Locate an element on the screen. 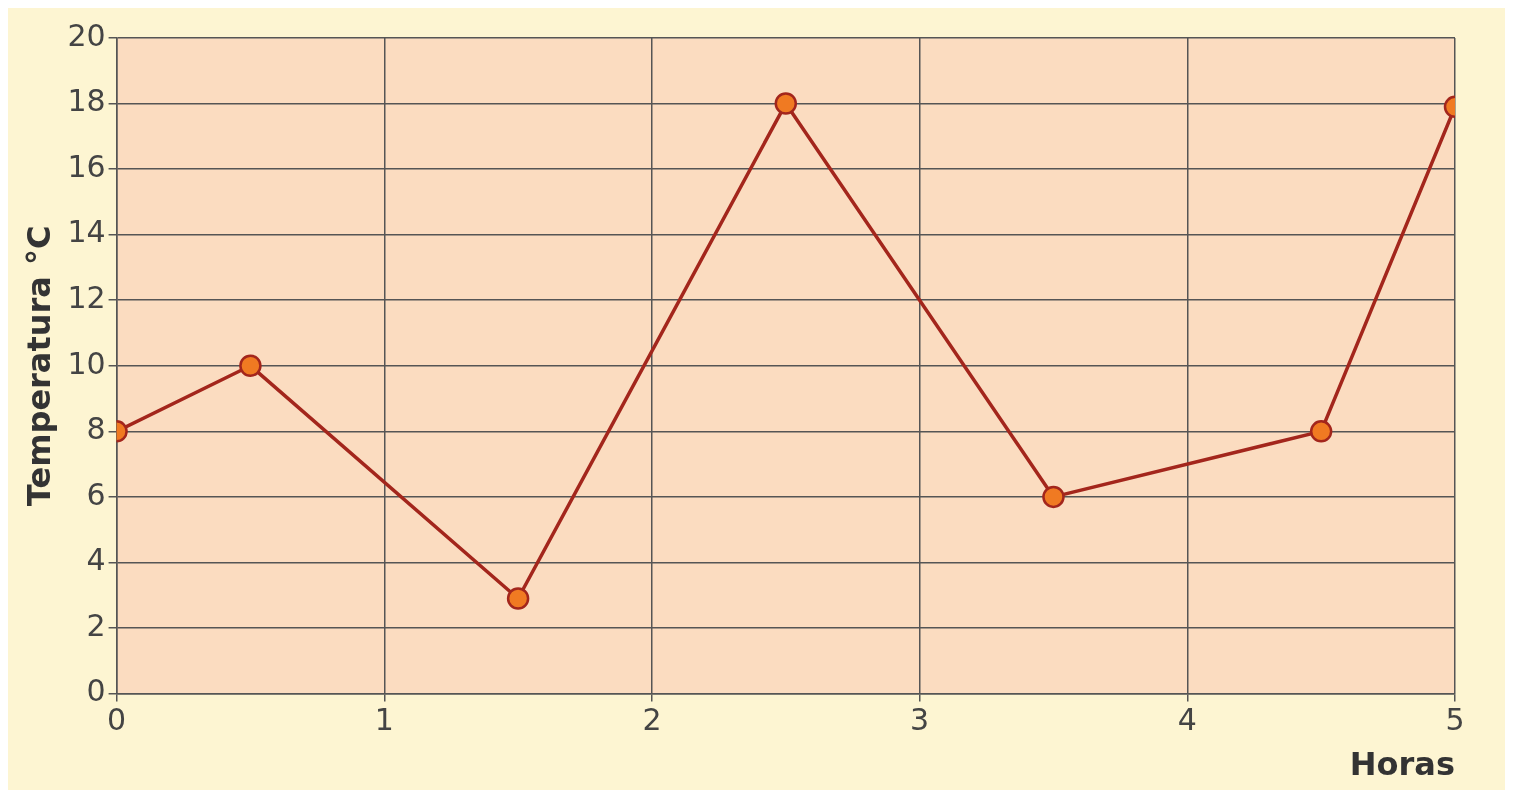  x-tick-label: 3 is located at coordinates (920, 720).